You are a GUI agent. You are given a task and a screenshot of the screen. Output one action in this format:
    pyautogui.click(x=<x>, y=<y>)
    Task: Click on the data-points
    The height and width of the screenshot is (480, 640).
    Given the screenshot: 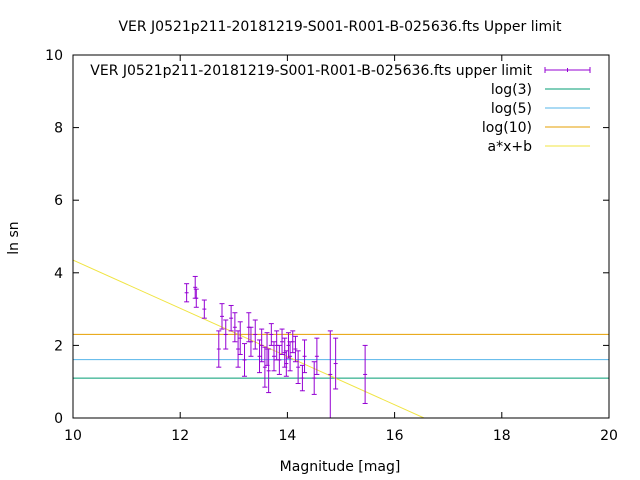 What is the action you would take?
    pyautogui.click(x=276, y=347)
    